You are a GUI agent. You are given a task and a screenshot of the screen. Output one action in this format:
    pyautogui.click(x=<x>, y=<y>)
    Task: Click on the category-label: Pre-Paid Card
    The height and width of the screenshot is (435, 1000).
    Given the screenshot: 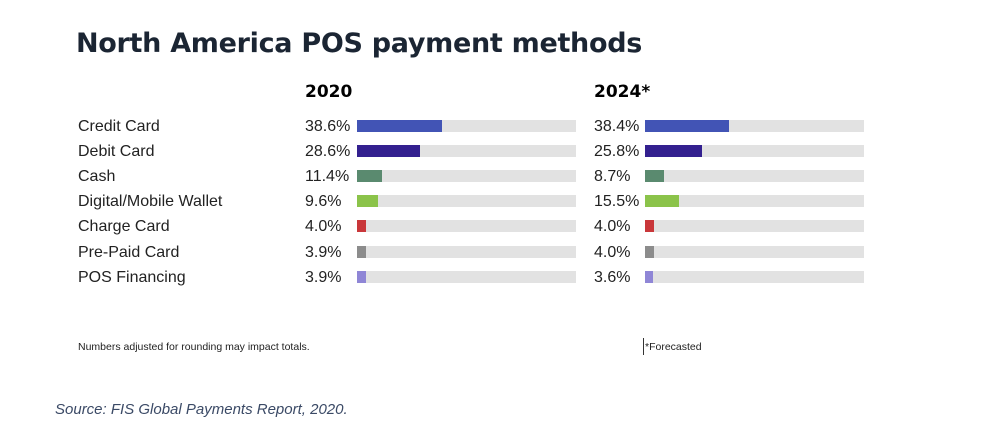 What is the action you would take?
    pyautogui.click(x=129, y=252)
    